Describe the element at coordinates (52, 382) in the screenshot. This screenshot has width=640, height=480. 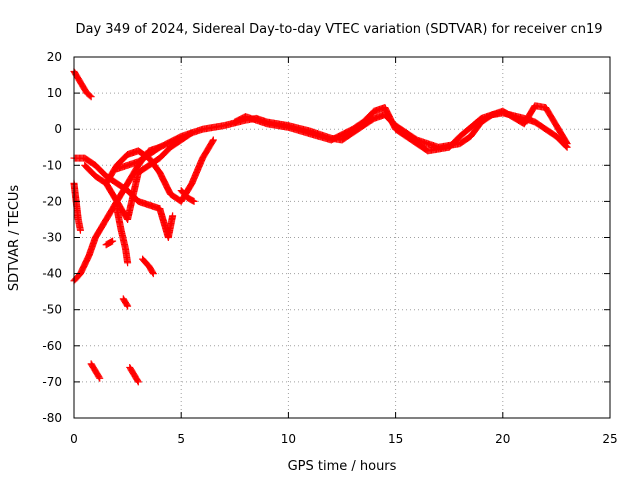
I see `y-tick-label: -70` at that location.